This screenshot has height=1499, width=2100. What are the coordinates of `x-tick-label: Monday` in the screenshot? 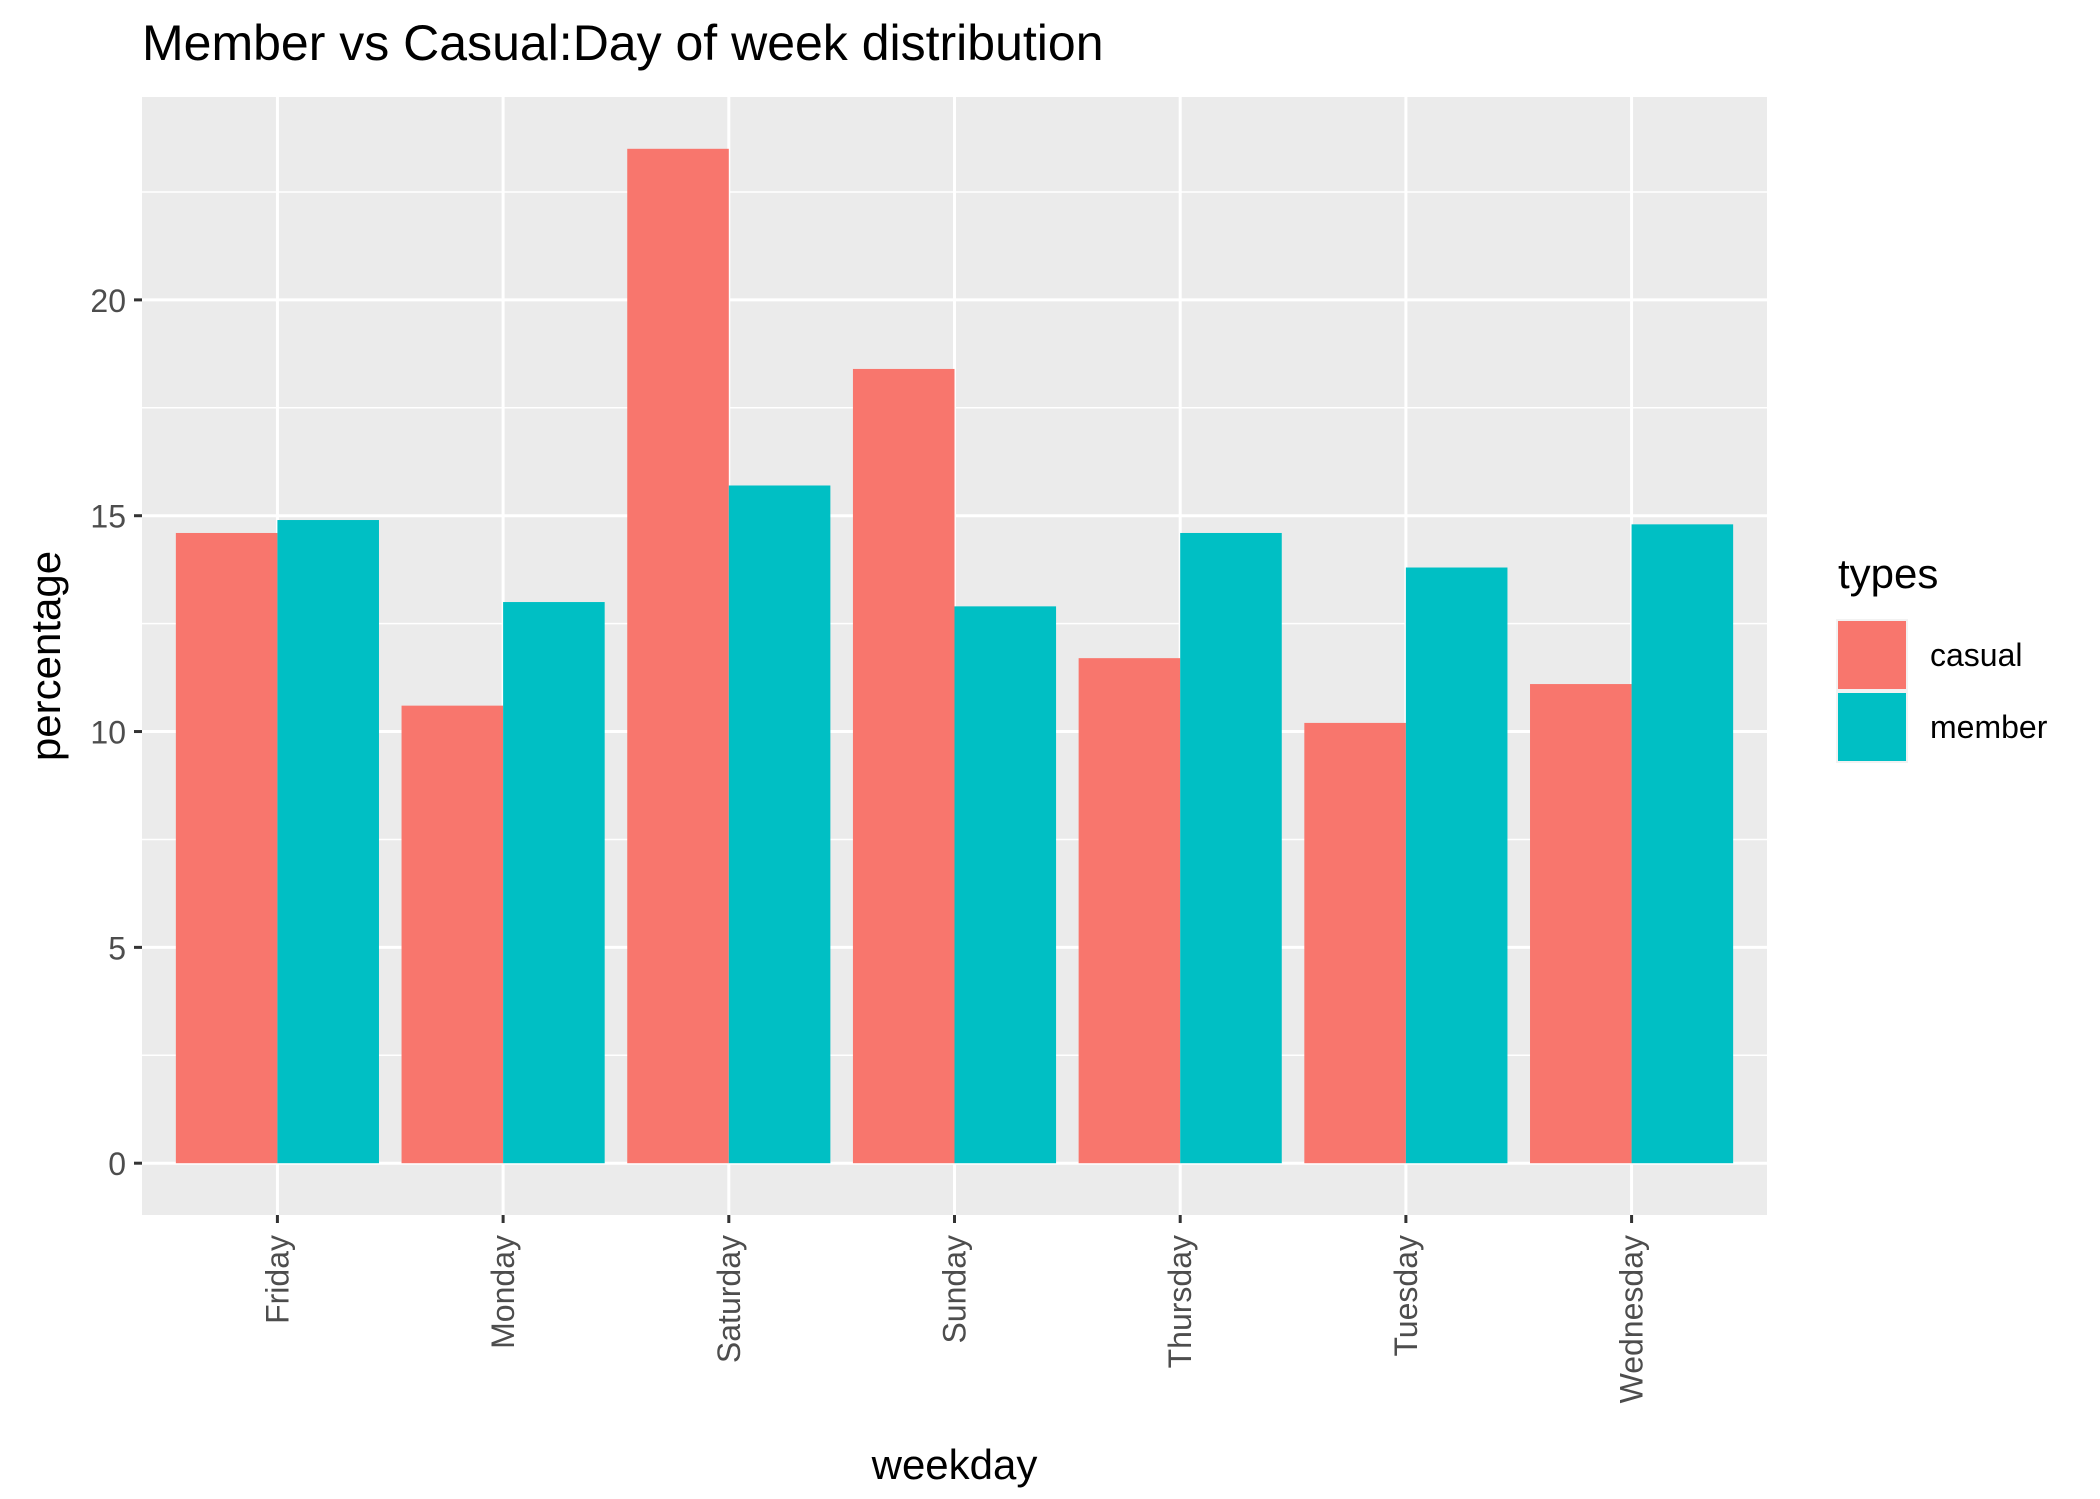 It's located at (503, 1292).